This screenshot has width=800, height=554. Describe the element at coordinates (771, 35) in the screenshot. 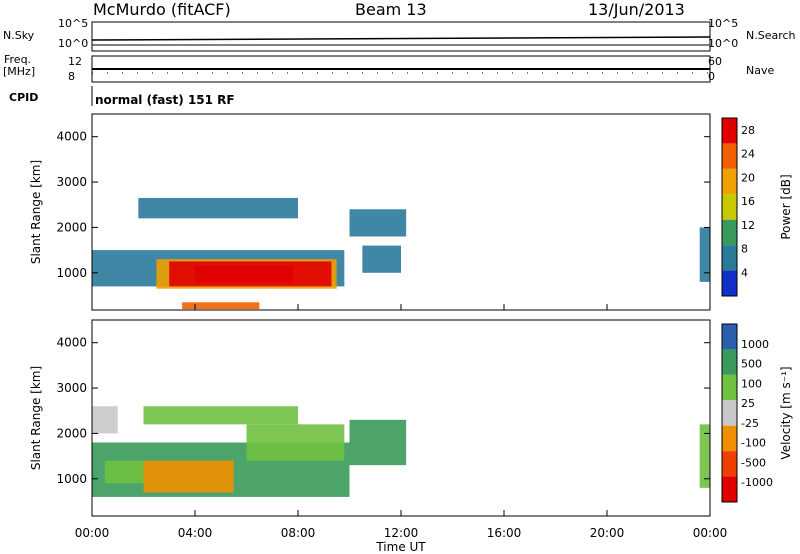

I see `nsearch-label: N.Search` at that location.